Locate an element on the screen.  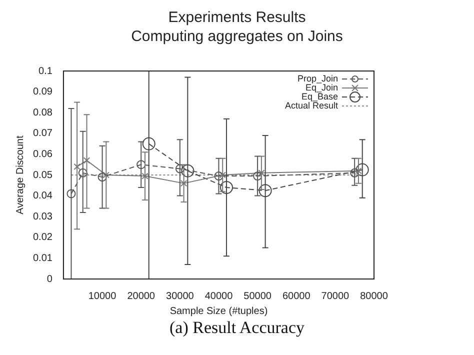
chart-title: Experiments Results is located at coordinates (237, 17).